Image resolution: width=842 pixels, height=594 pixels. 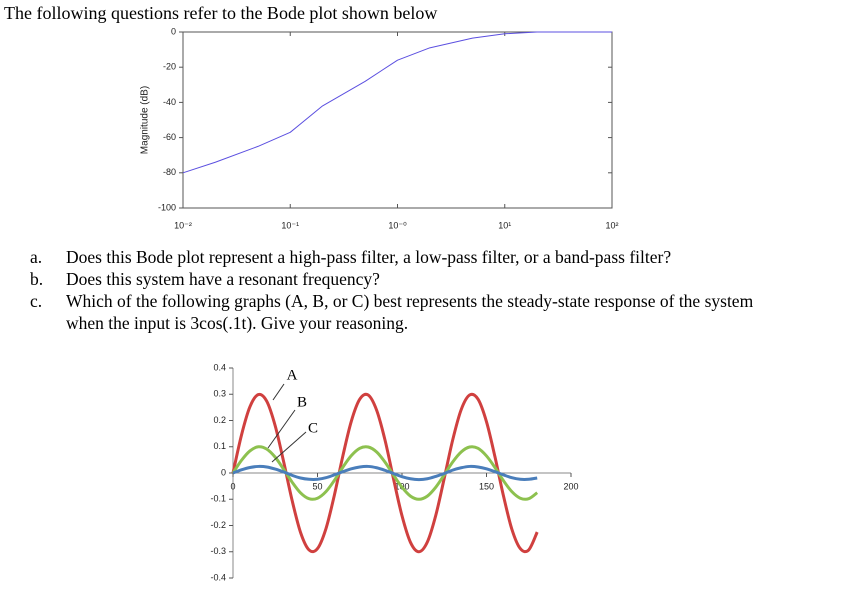 What do you see at coordinates (218, 577) in the screenshot?
I see `y-tick-label: -0.4` at bounding box center [218, 577].